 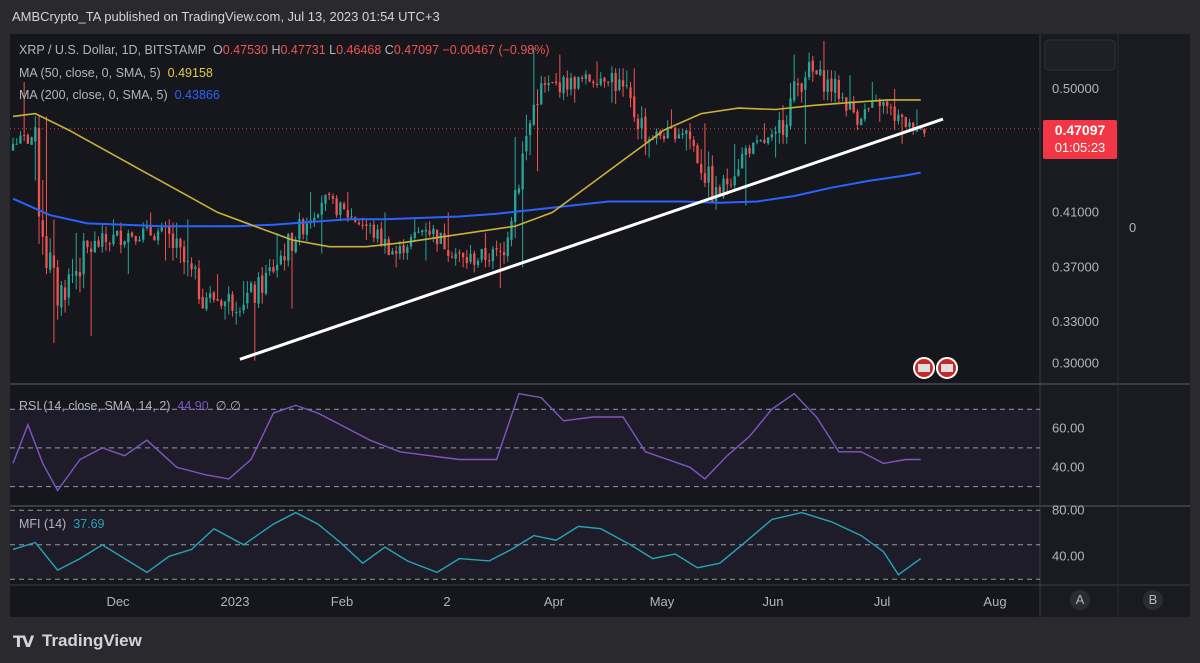 What do you see at coordinates (1080, 600) in the screenshot?
I see `scale-button-a-bg` at bounding box center [1080, 600].